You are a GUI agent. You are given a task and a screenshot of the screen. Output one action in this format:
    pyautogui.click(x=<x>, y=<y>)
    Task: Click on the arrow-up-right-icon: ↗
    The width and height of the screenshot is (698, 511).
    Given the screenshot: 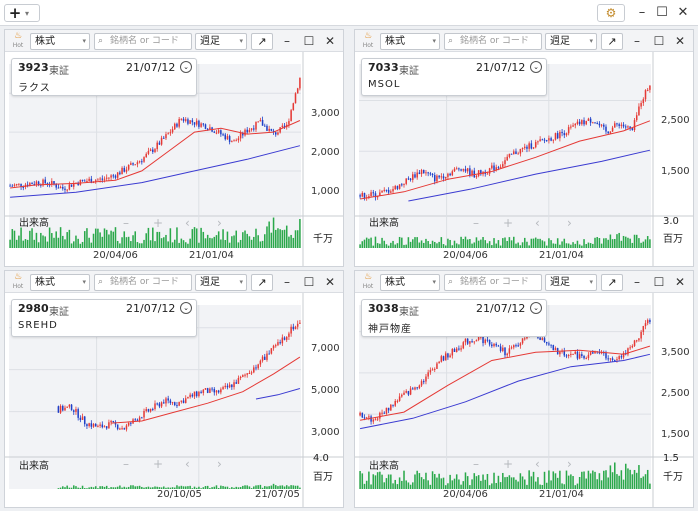 What is the action you would take?
    pyautogui.click(x=262, y=41)
    